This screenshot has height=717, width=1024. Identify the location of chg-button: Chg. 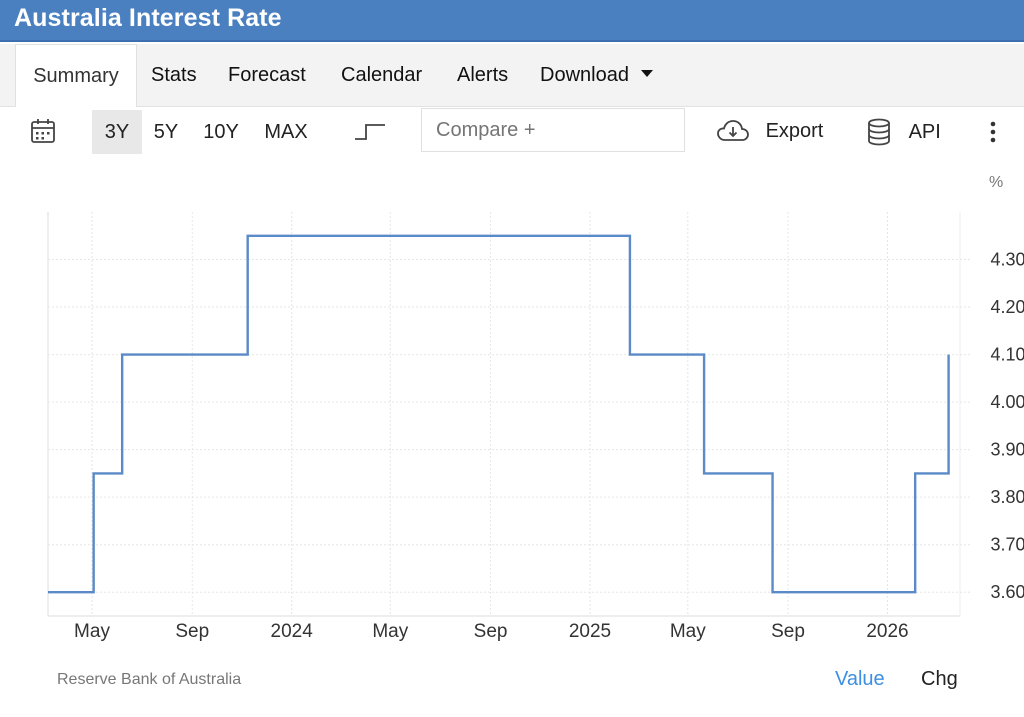
(939, 679).